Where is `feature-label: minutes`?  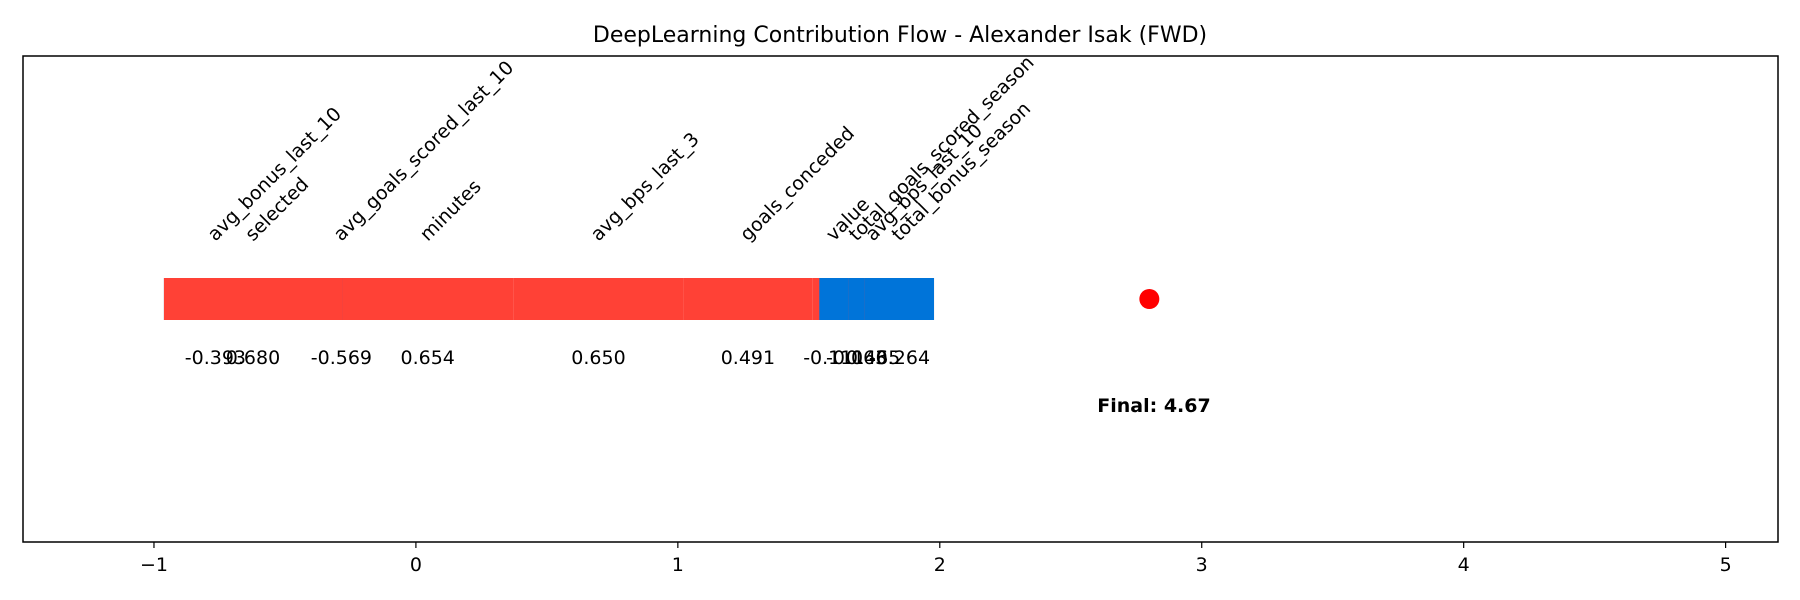 feature-label: minutes is located at coordinates (451, 211).